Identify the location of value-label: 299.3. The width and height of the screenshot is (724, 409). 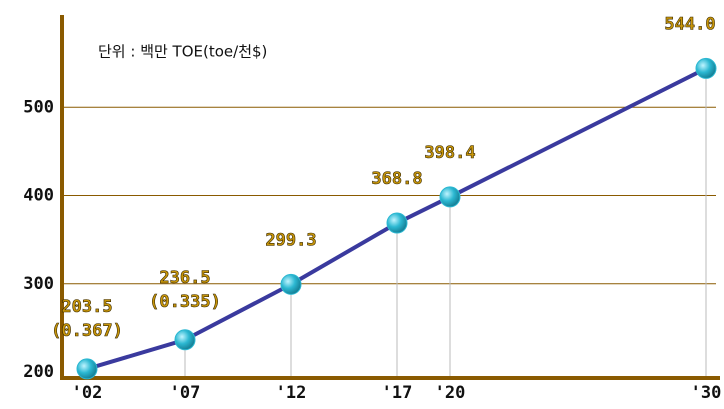
(290, 240).